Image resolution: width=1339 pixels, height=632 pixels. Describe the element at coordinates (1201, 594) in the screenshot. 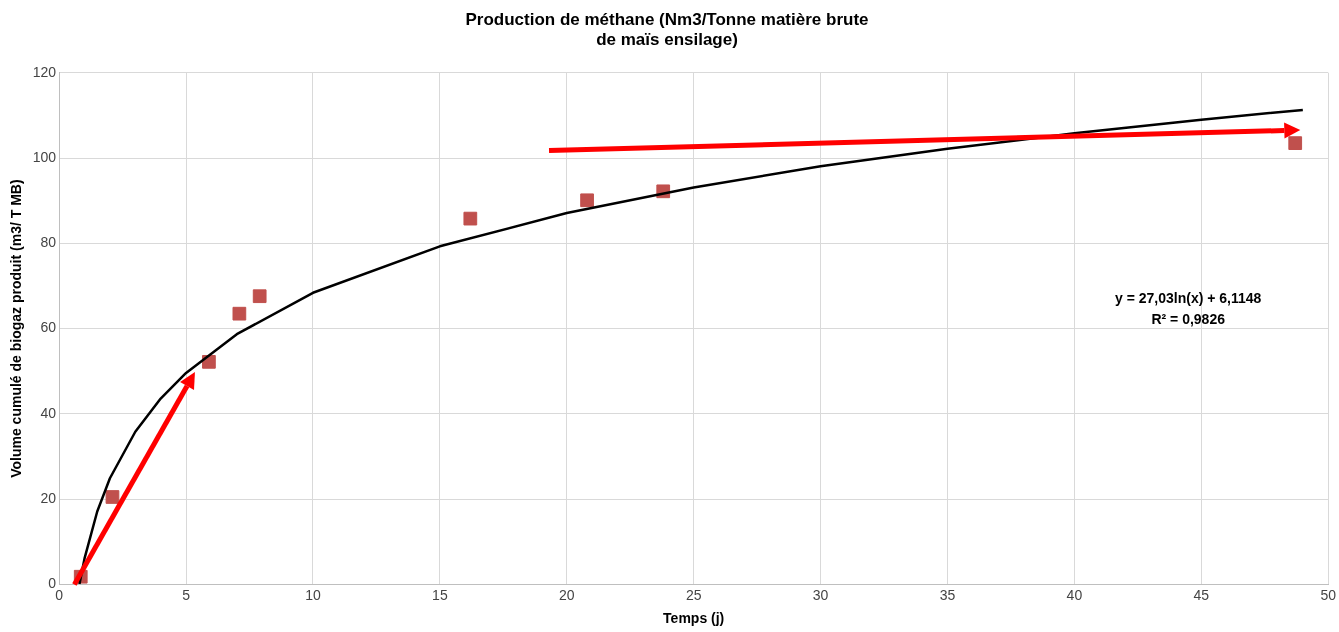

I see `x-tick-label: 45` at that location.